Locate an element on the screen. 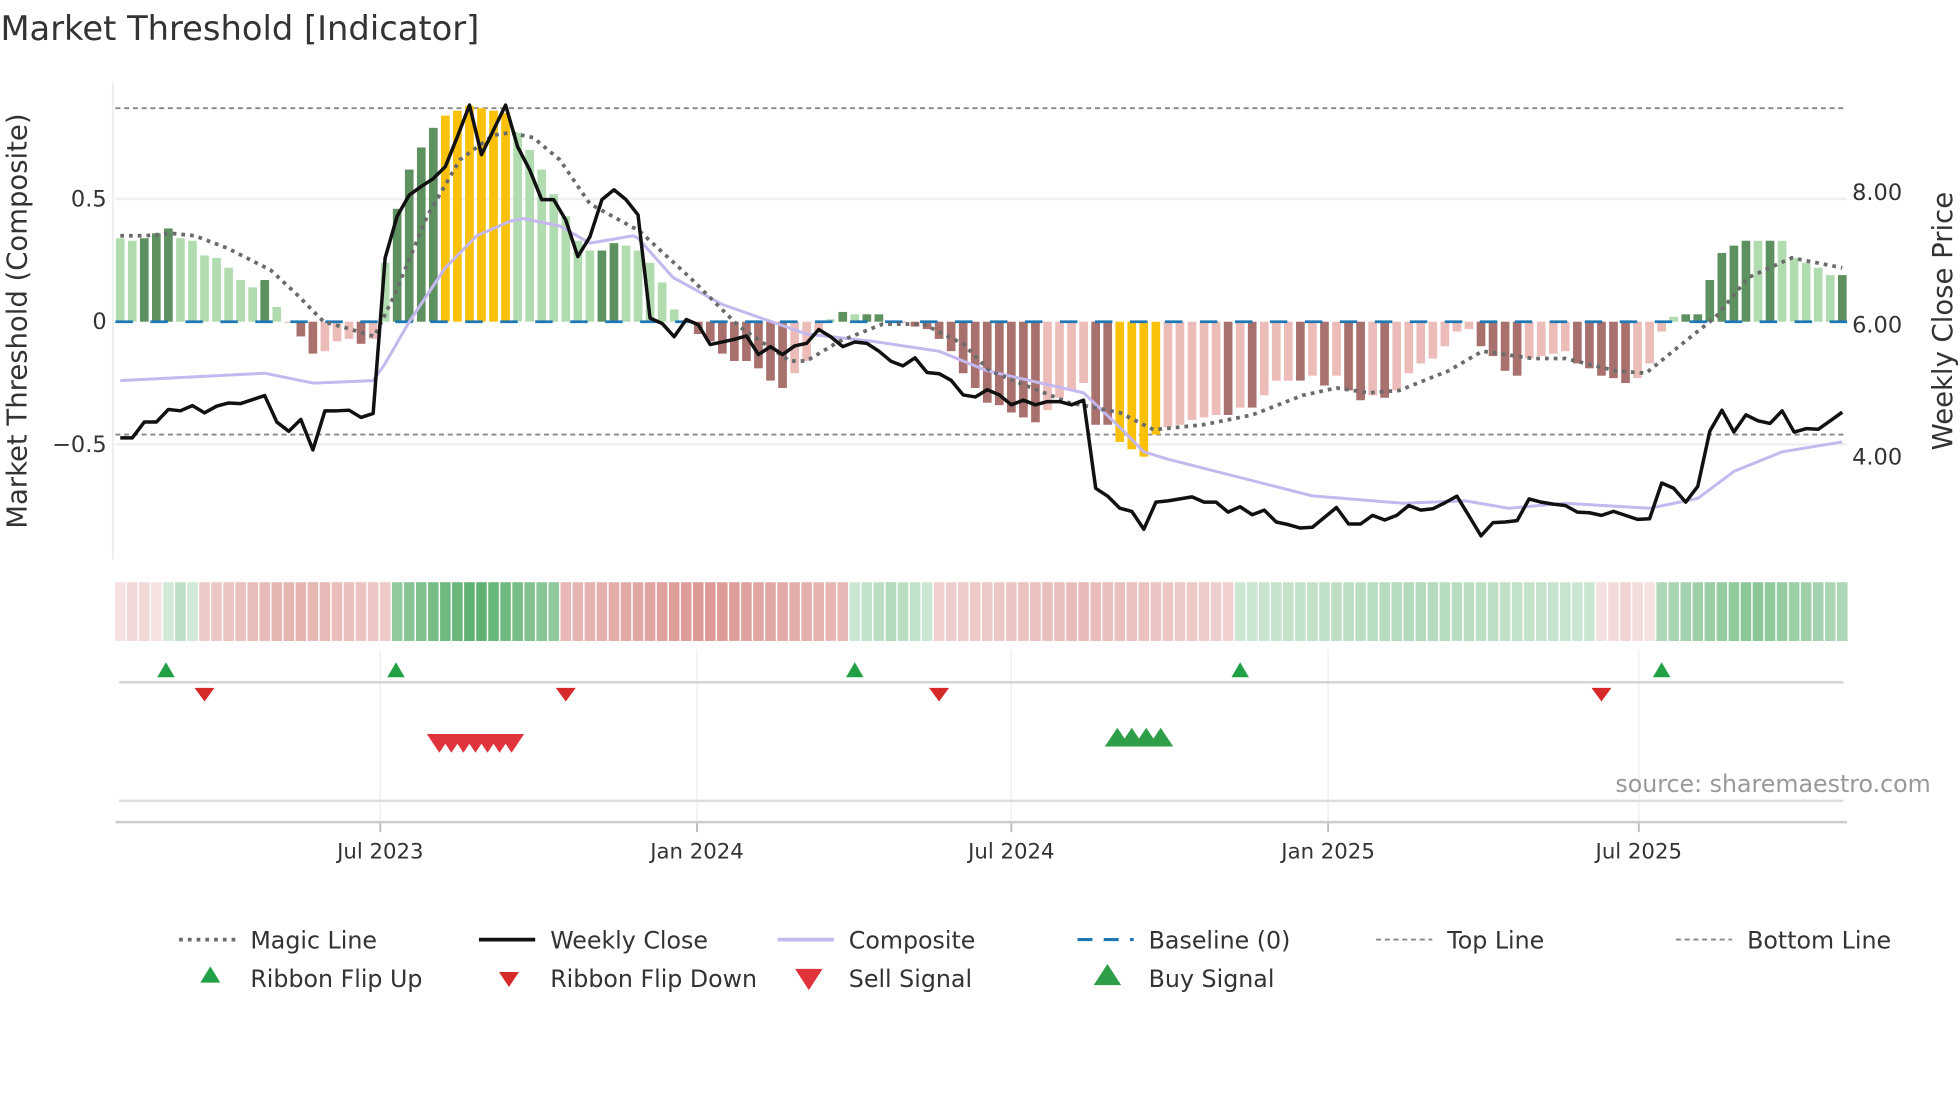 This screenshot has width=1960, height=1102. legend-item-flipup: Ribbon Flip Up is located at coordinates (311, 979).